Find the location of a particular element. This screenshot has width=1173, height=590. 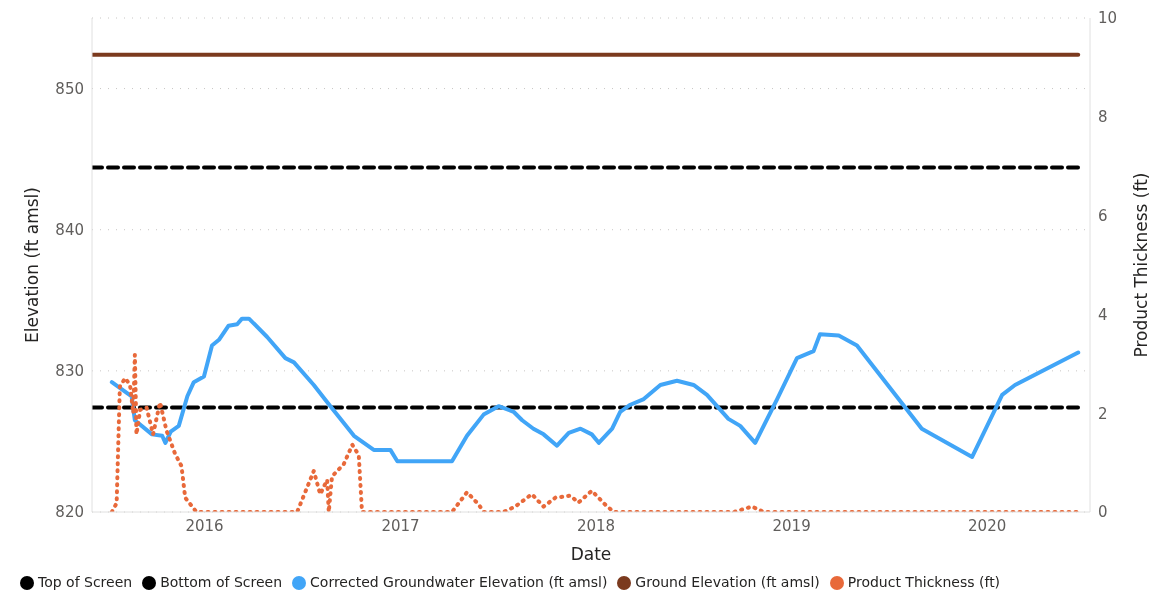

x-tick-label: 2020 is located at coordinates (987, 525).